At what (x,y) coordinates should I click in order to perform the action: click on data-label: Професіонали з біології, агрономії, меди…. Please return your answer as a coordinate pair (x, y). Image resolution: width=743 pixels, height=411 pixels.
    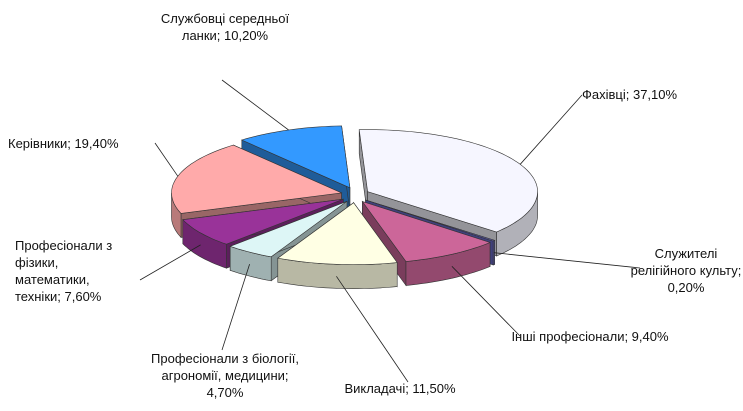
    Looking at the image, I should click on (225, 375).